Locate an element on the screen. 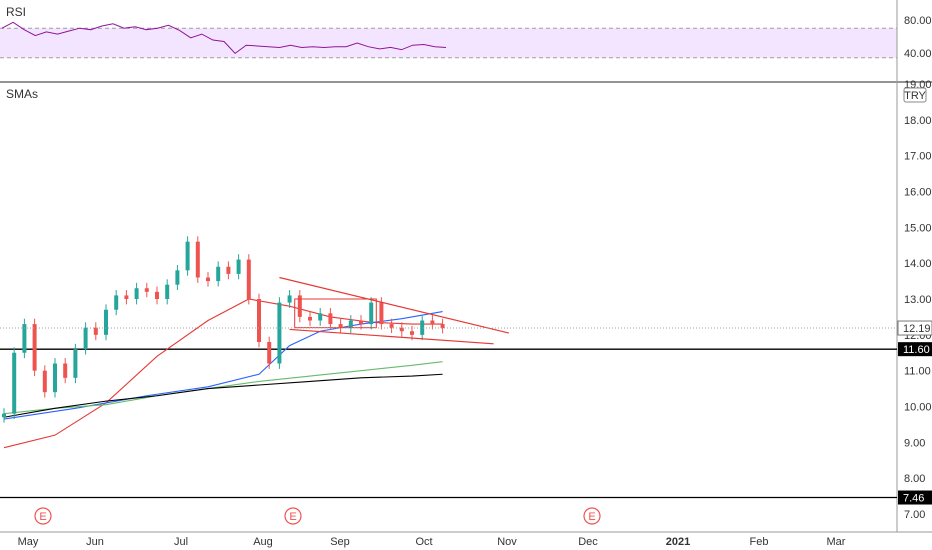 Image resolution: width=932 pixels, height=550 pixels. rsi-panel: RSI 80.00 40.00 is located at coordinates (466, 32).